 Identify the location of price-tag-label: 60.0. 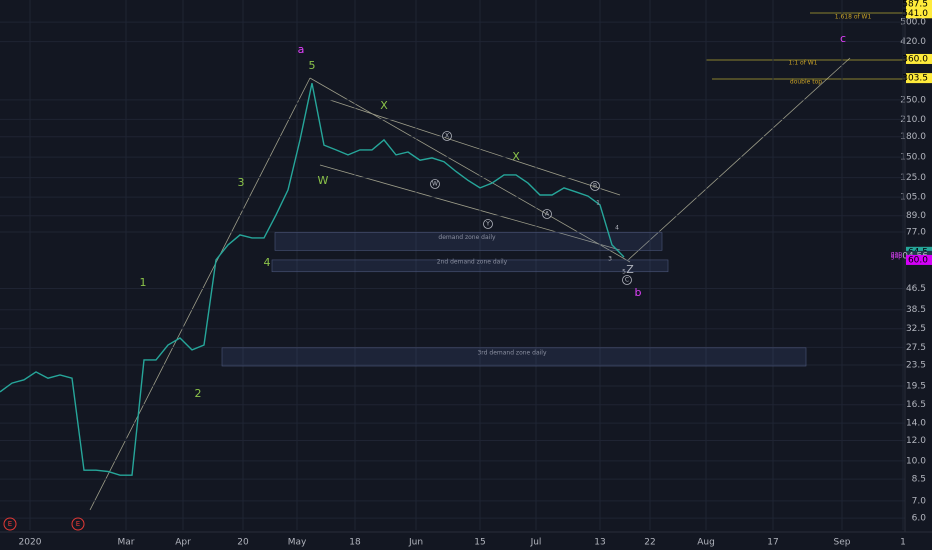
(918, 260).